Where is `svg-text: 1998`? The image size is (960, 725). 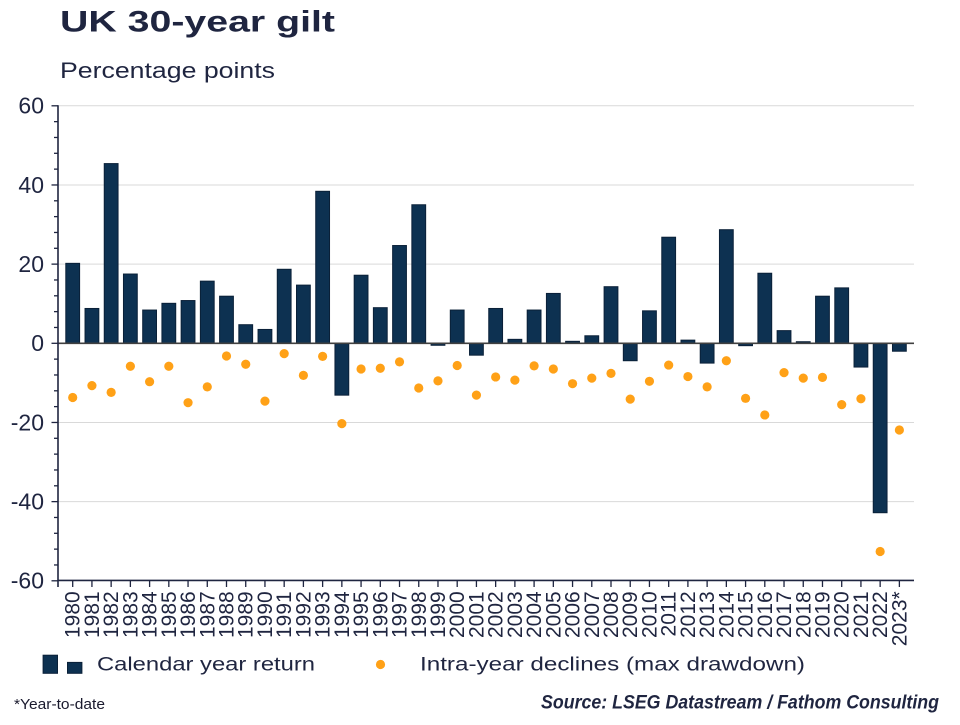 svg-text: 1998 is located at coordinates (419, 614).